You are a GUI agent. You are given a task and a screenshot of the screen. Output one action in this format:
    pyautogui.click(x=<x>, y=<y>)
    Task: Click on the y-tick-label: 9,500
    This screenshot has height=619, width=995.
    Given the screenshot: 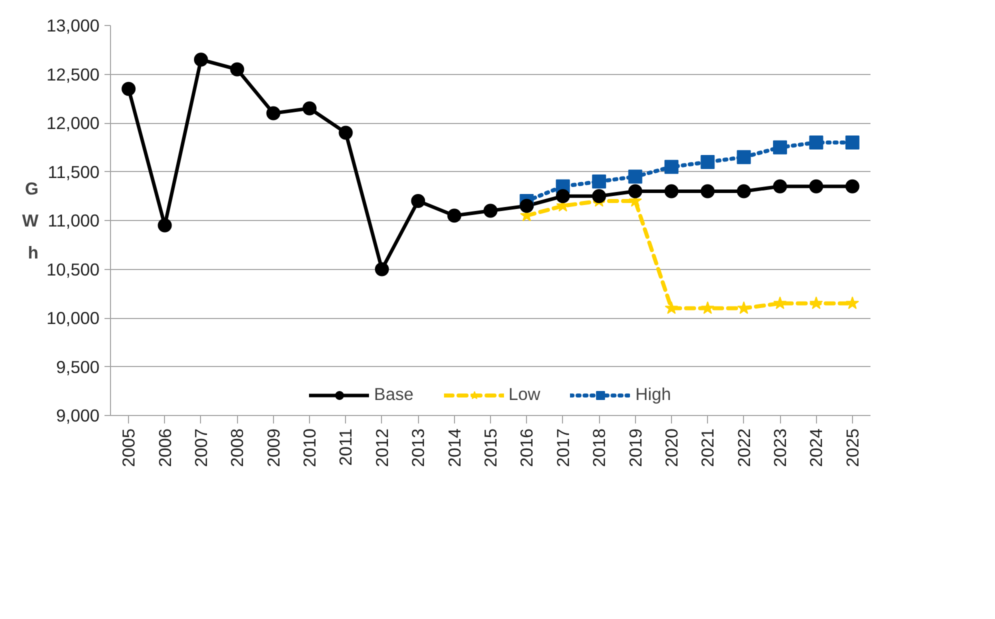 What is the action you would take?
    pyautogui.click(x=78, y=366)
    